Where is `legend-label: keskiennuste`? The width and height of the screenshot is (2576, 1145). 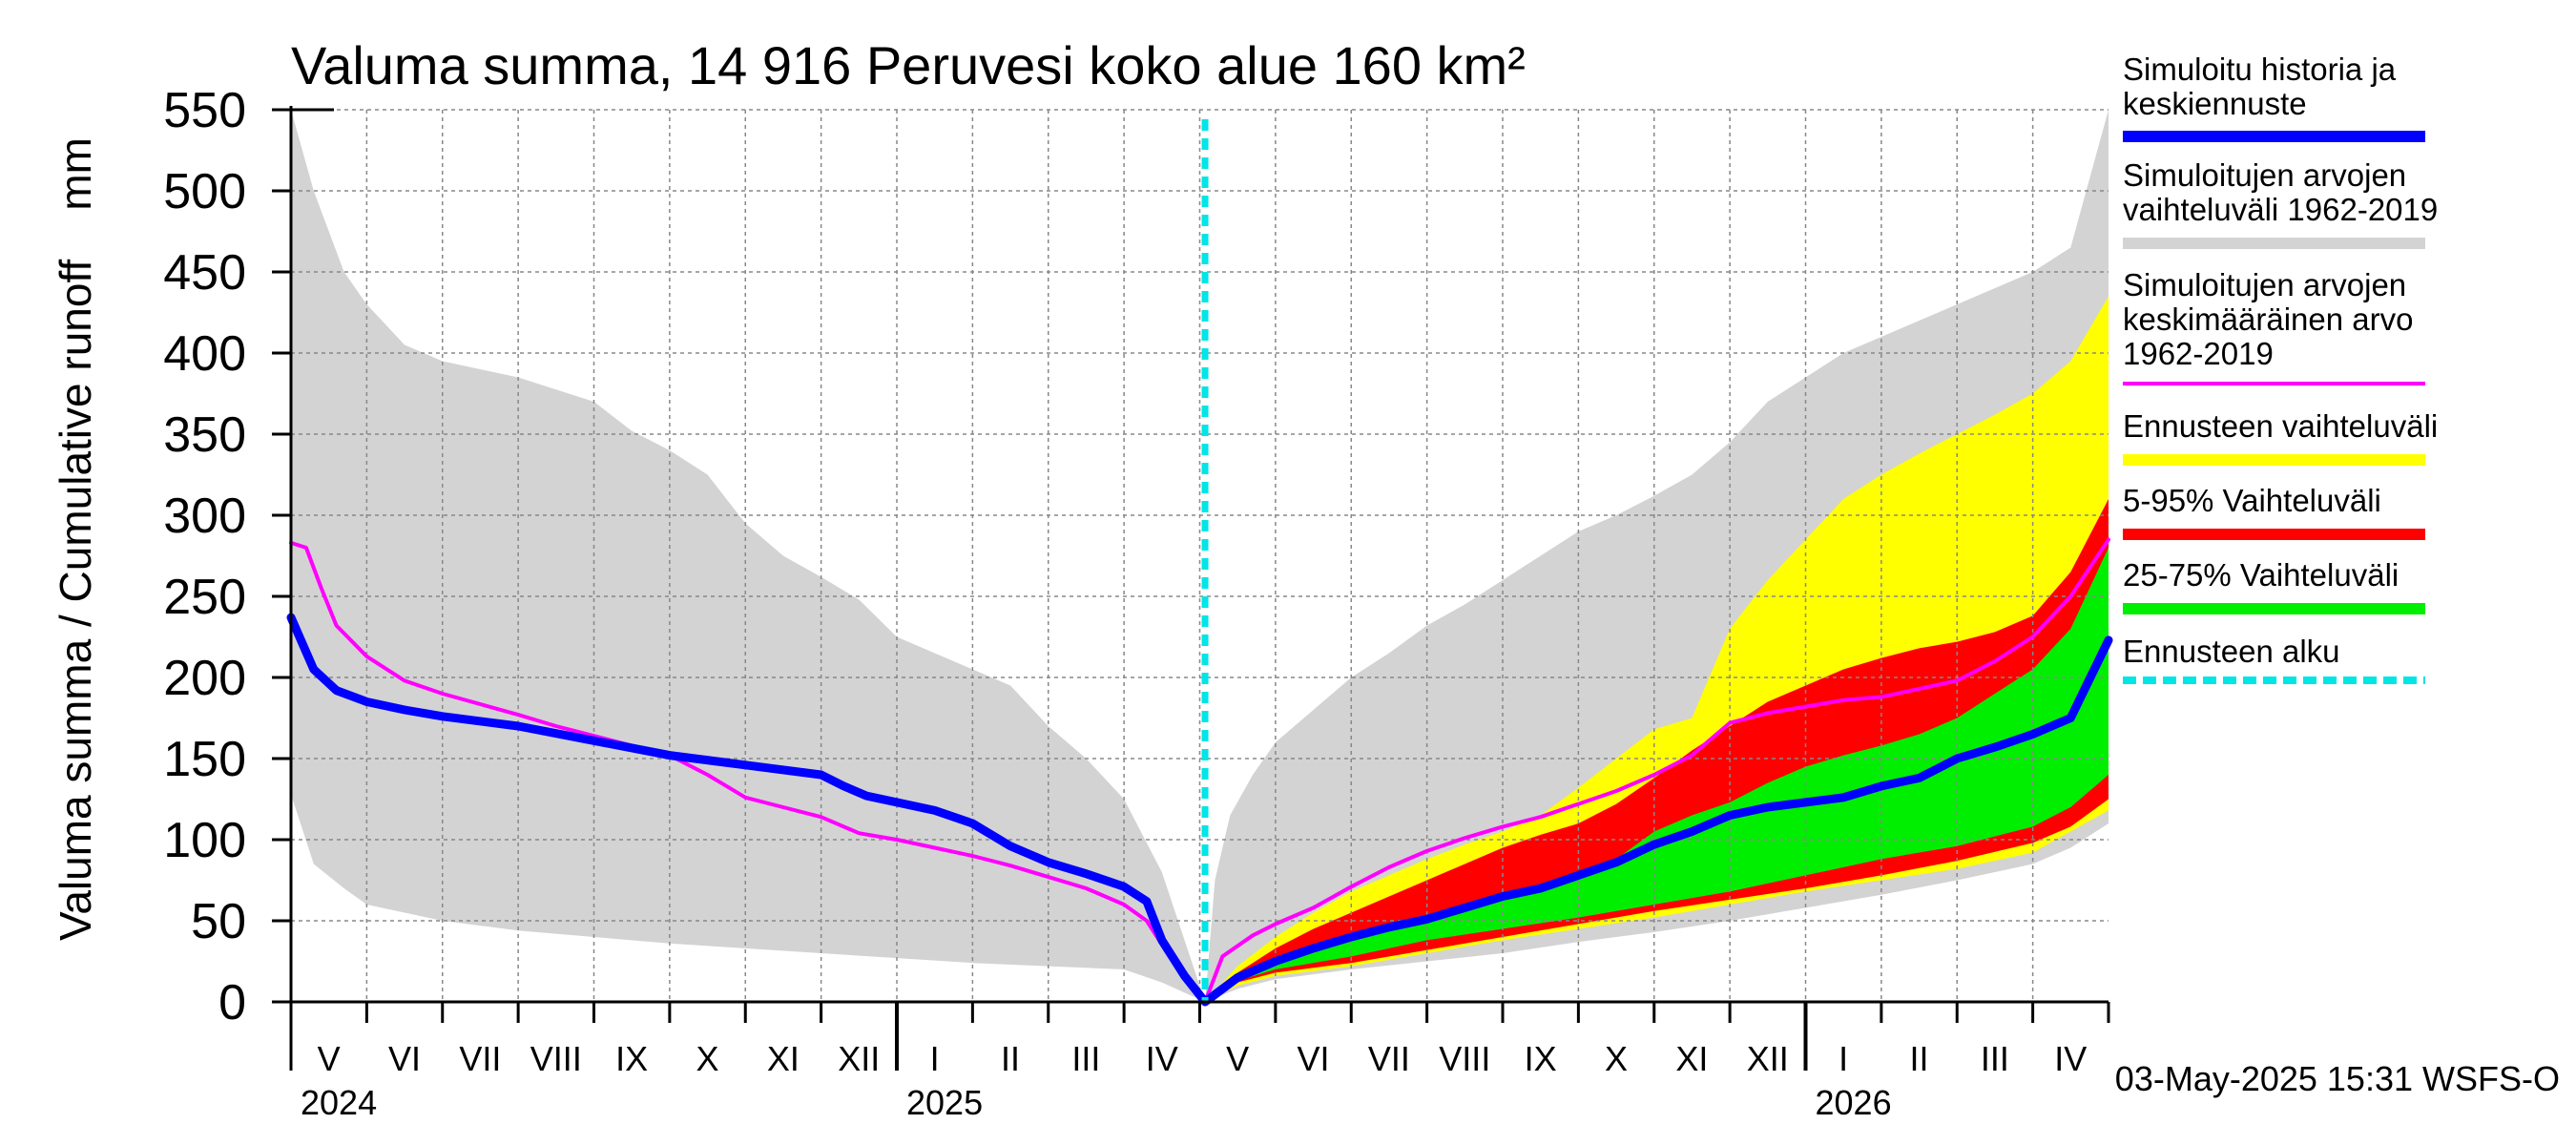 legend-label: keskiennuste is located at coordinates (2215, 103).